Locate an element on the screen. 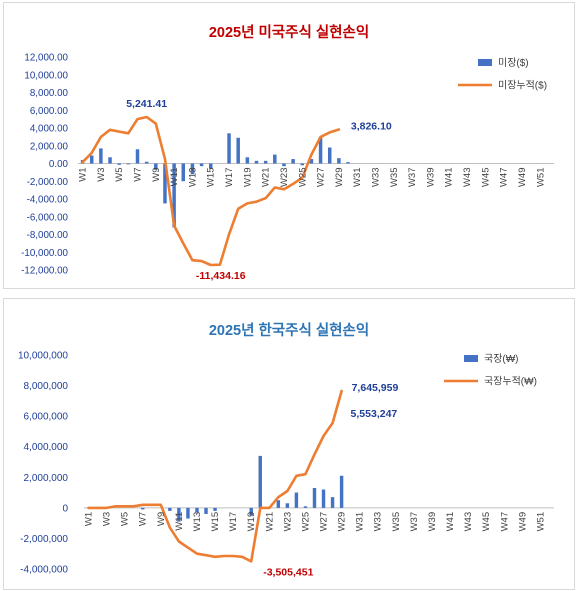 The image size is (578, 591). y-tick-label: 12,000.00 is located at coordinates (46, 58).